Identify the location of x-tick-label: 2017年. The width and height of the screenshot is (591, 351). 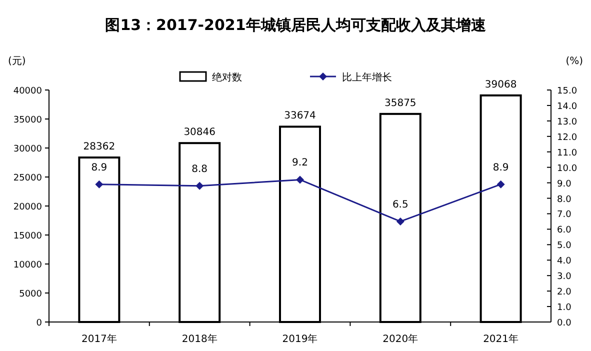
(99, 339).